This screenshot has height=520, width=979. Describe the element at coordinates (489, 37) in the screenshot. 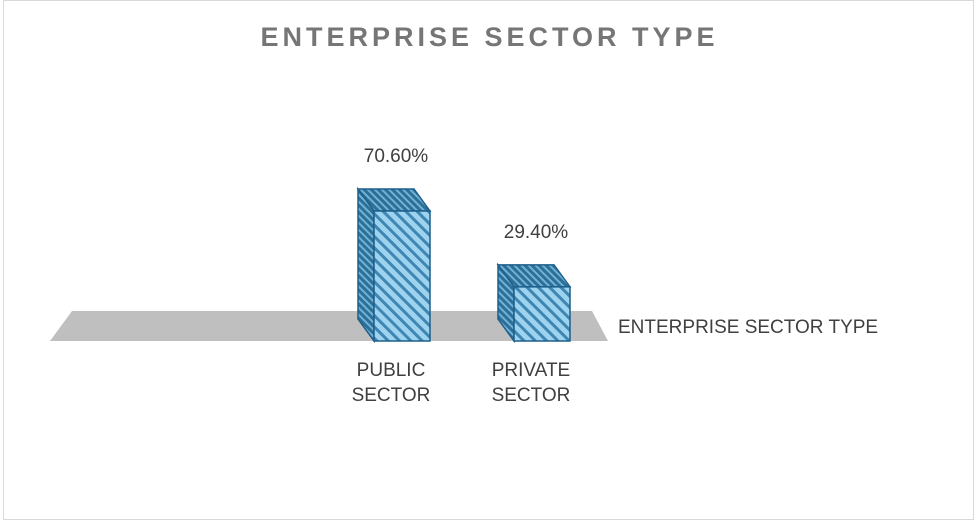

I see `chart-title: ENTERPRISE SECTOR TYPE` at that location.